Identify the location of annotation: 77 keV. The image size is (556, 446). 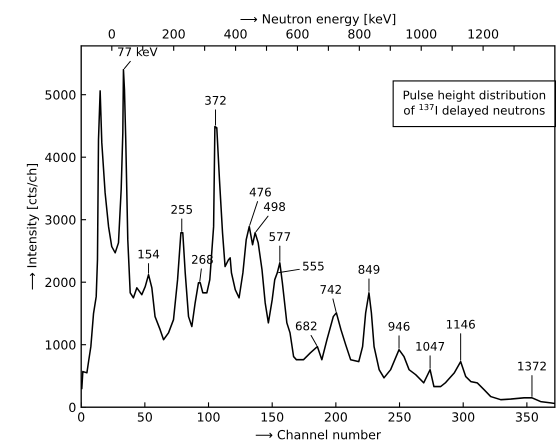
(138, 51).